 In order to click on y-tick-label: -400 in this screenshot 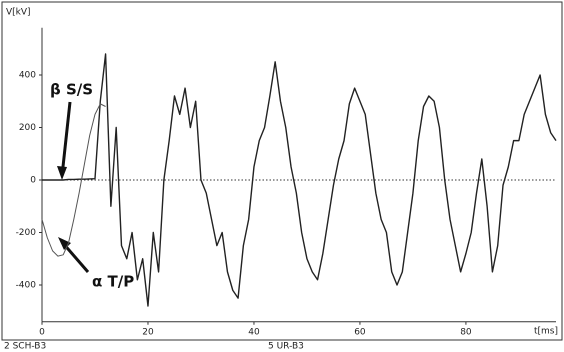, I will do `click(26, 286)`.